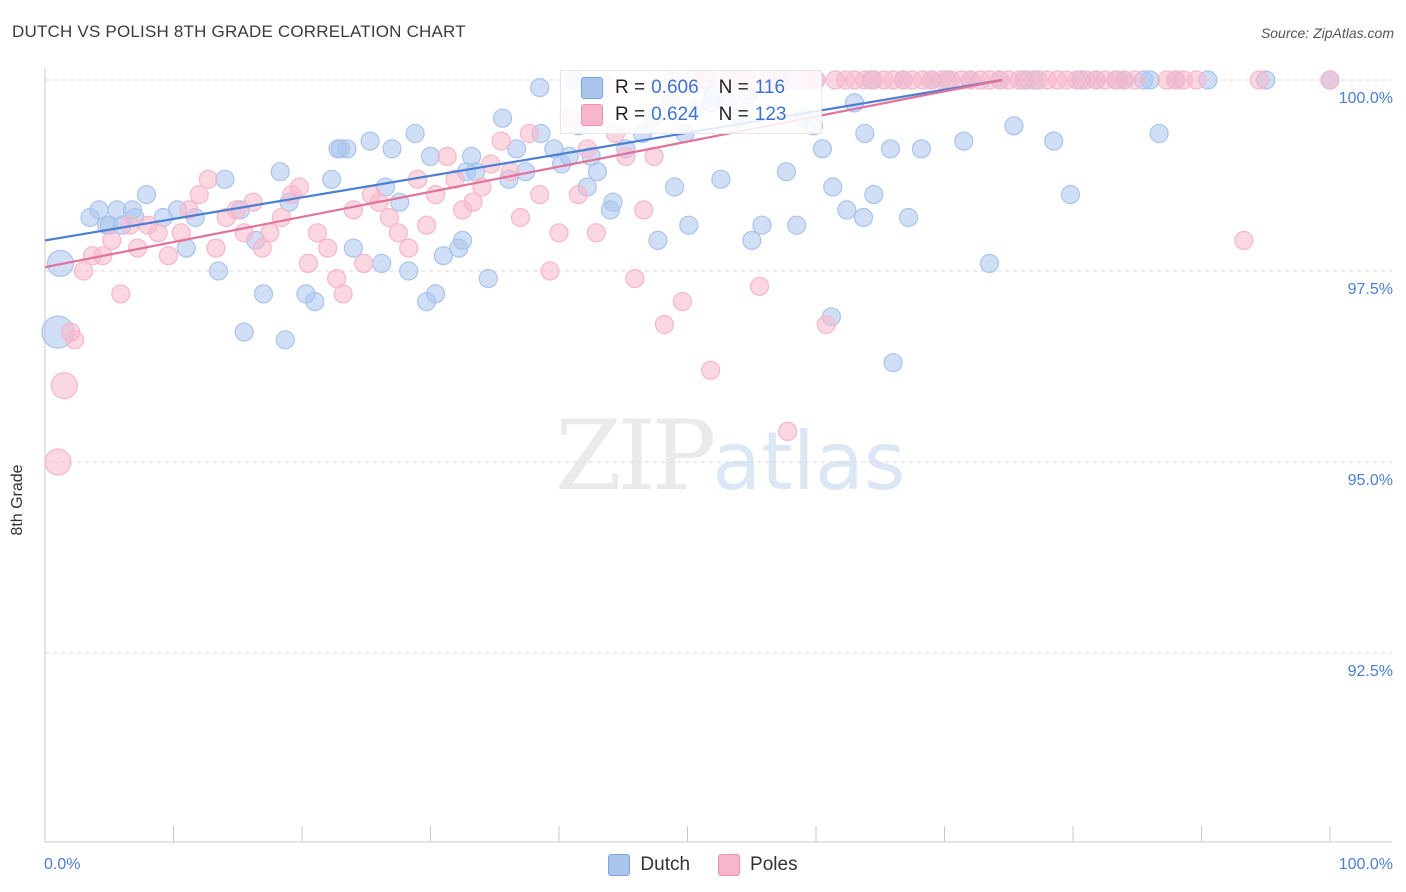 This screenshot has height=892, width=1406. What do you see at coordinates (630, 114) in the screenshot?
I see `r-label: R =` at bounding box center [630, 114].